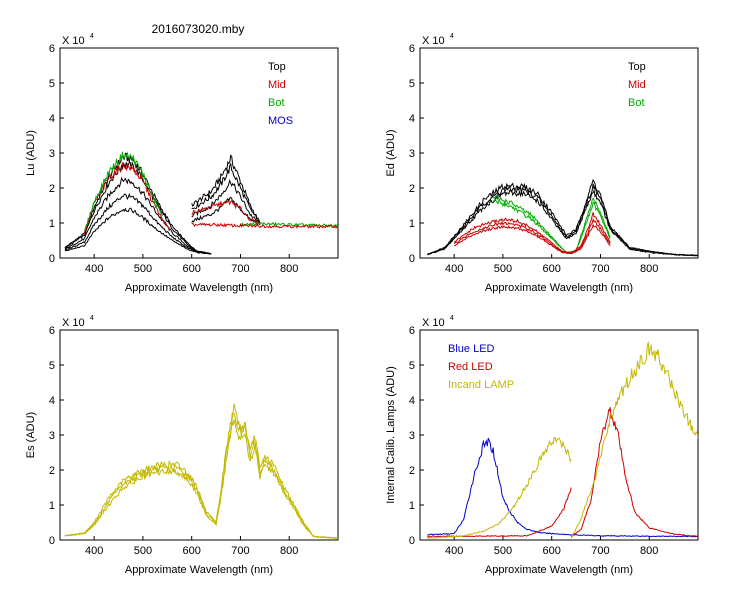 The width and height of the screenshot is (750, 600). Describe the element at coordinates (471, 349) in the screenshot. I see `legend-entry: Blue LED` at that location.